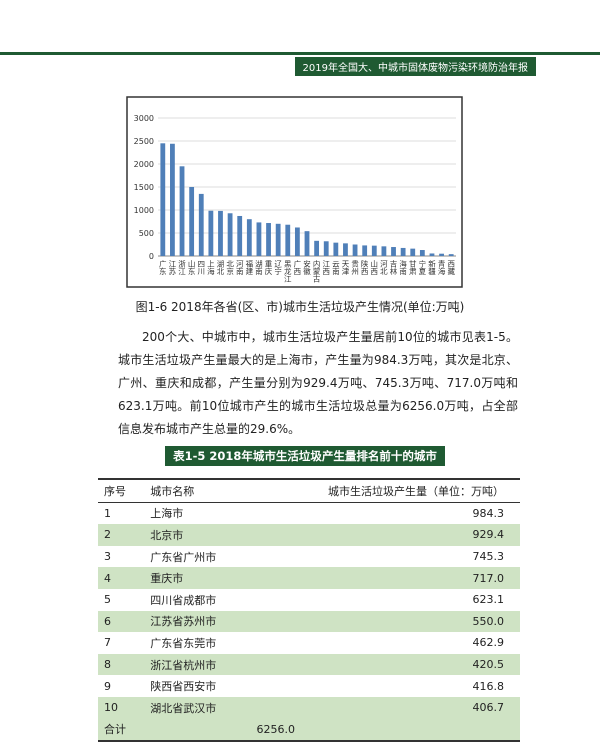  I want to click on column-header: 序号, so click(121, 490).